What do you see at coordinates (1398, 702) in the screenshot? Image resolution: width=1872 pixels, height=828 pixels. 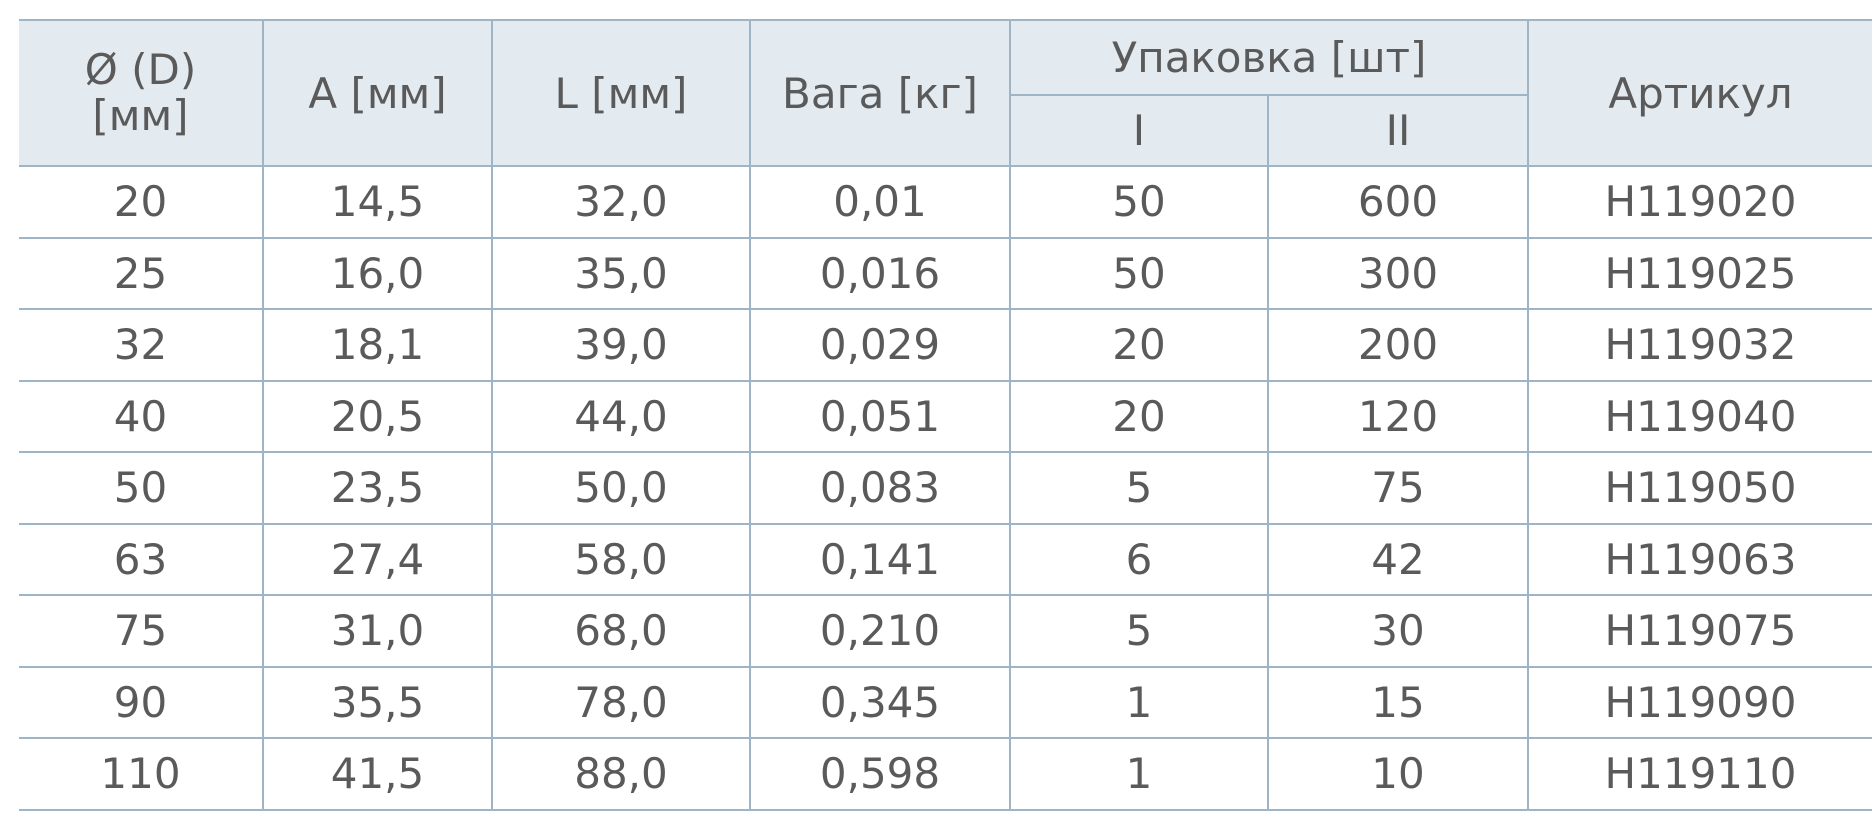 I see `table-cell: 15` at bounding box center [1398, 702].